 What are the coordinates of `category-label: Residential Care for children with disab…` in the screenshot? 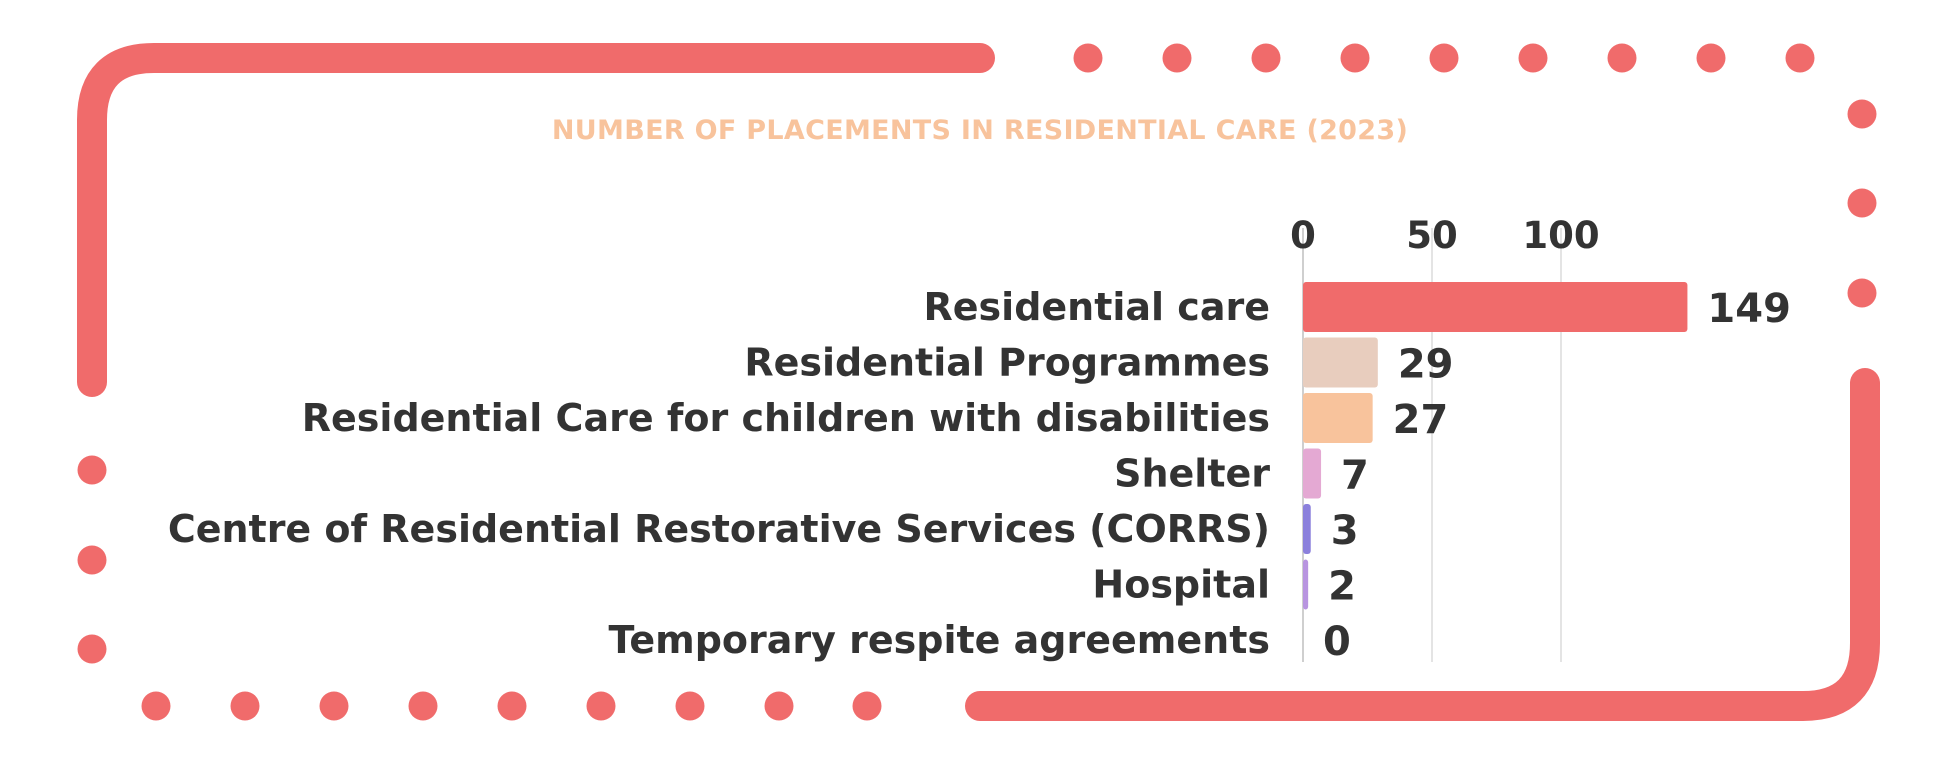 It's located at (786, 418).